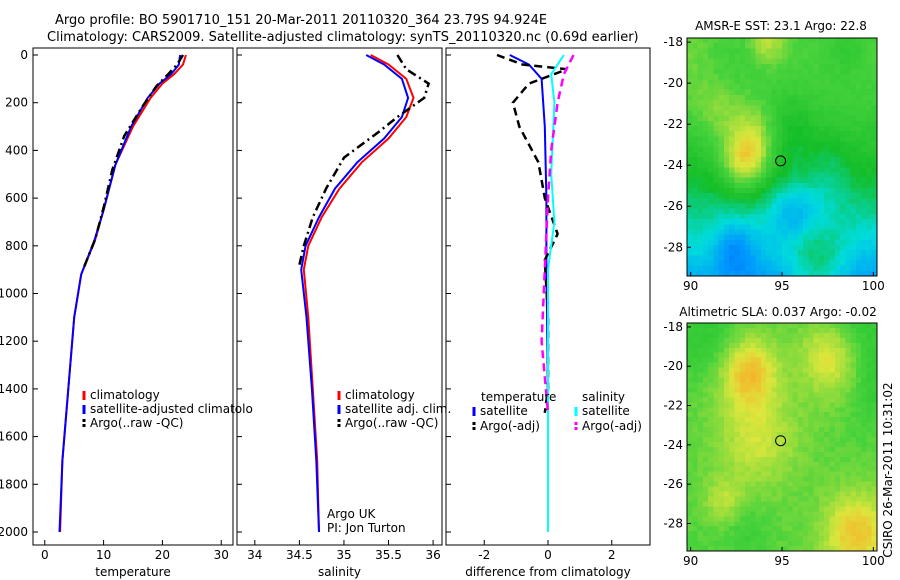 Image resolution: width=900 pixels, height=580 pixels. What do you see at coordinates (366, 528) in the screenshot?
I see `float-credit-label: PI: Jon Turton` at bounding box center [366, 528].